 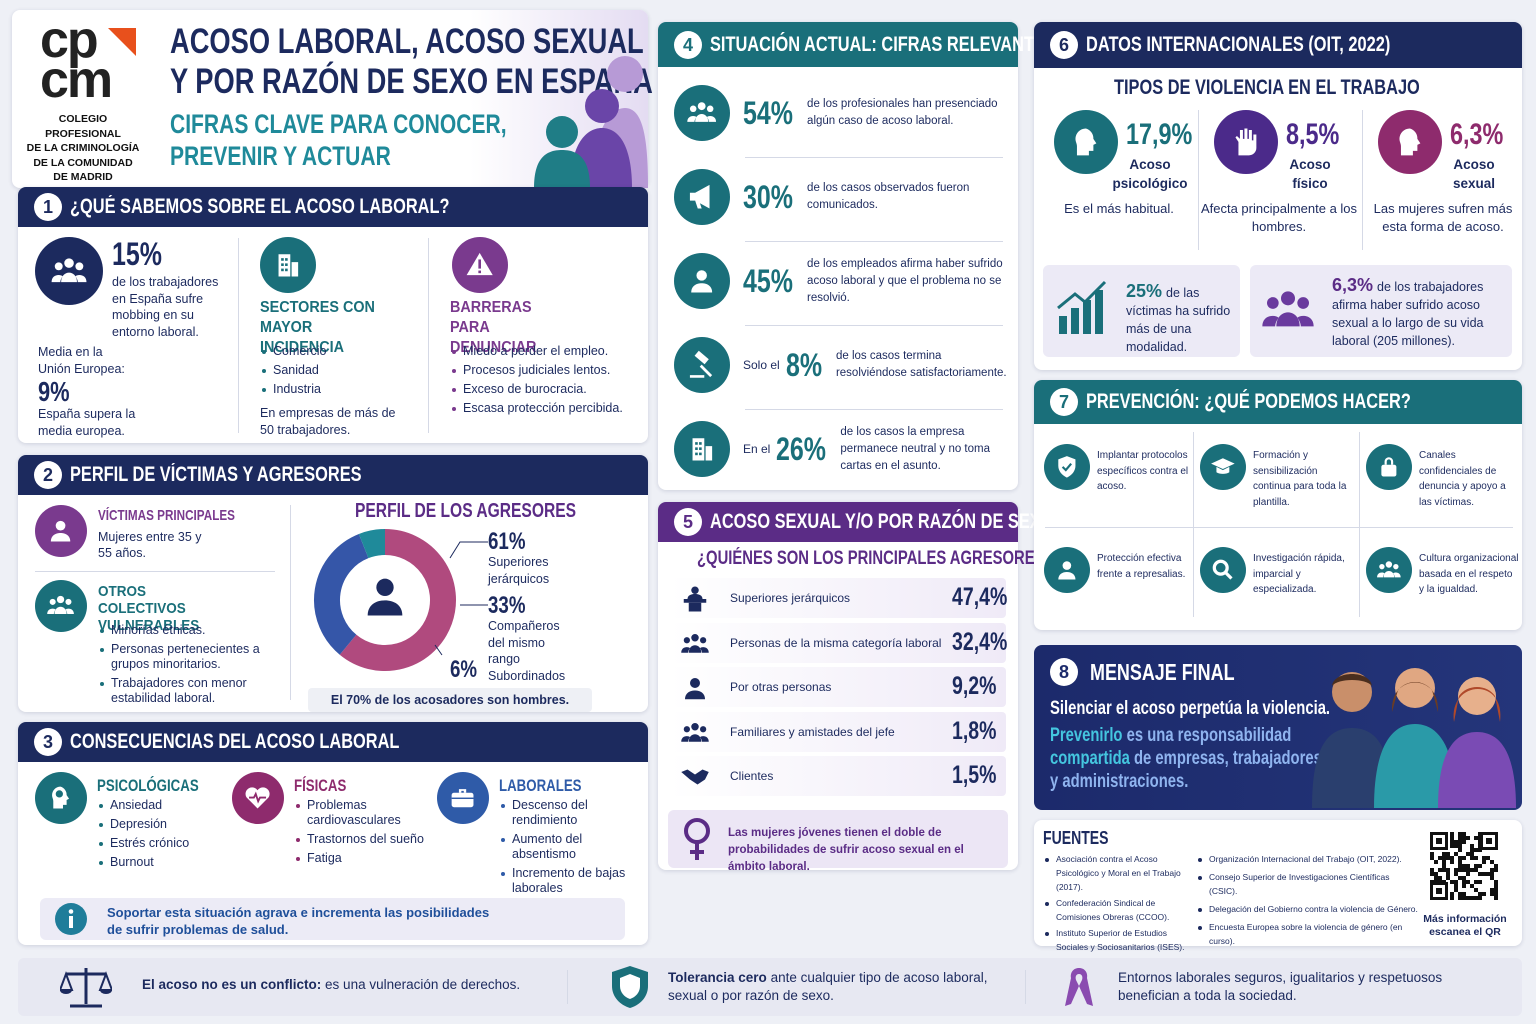 I want to click on donut-segment, so click(x=372, y=544).